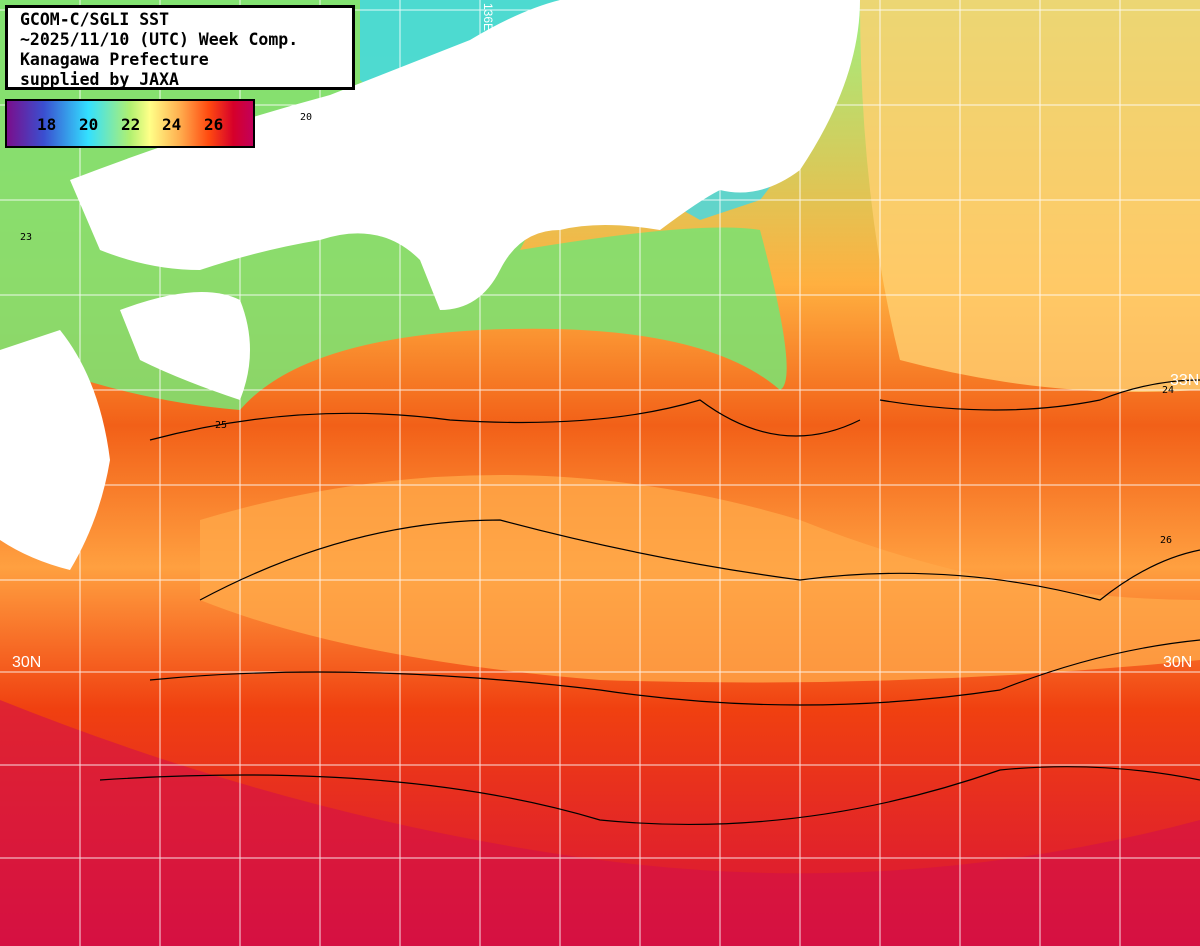 Image resolution: width=1200 pixels, height=946 pixels. Describe the element at coordinates (89, 124) in the screenshot. I see `colorbar-tick: 20` at that location.